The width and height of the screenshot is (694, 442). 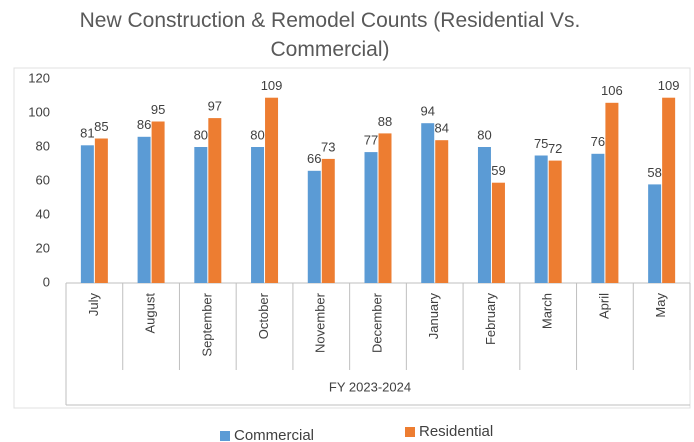 What do you see at coordinates (385, 121) in the screenshot?
I see `data-label: 88` at bounding box center [385, 121].